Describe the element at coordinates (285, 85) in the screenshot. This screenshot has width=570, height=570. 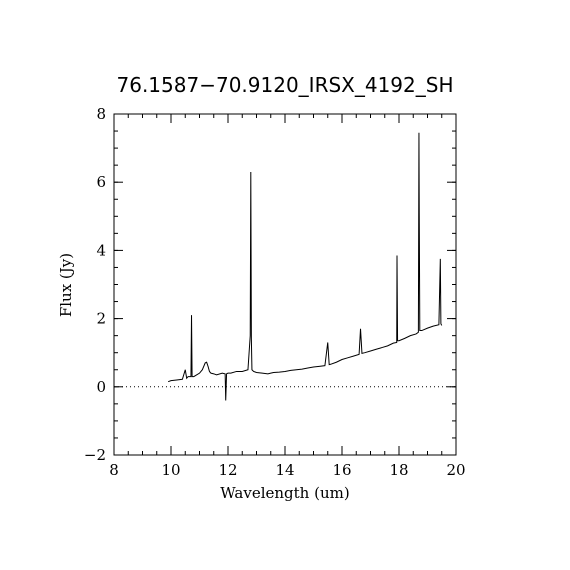
I see `chart-title: 76.1587−70.9120_IRSX_4192_SH` at that location.